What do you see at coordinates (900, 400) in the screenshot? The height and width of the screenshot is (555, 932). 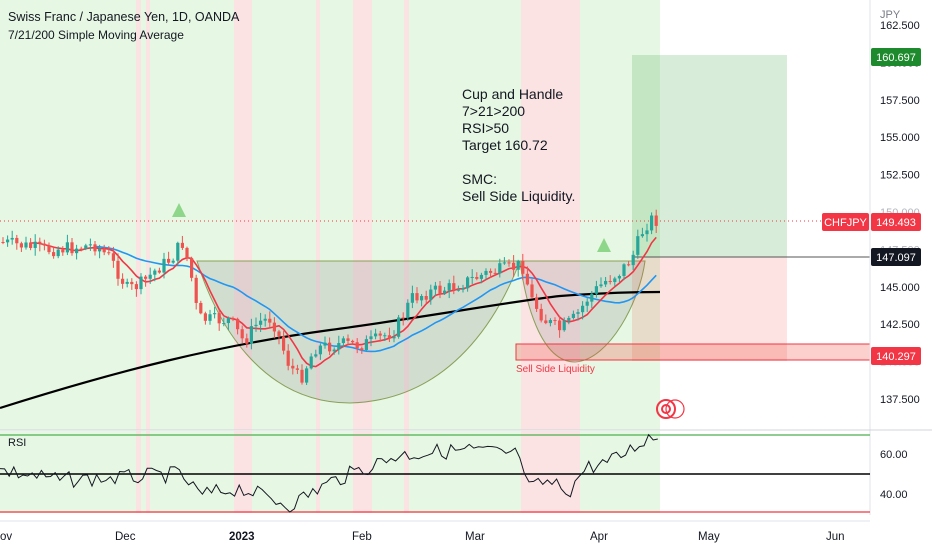 I see `price-tick-label: 137.500` at bounding box center [900, 400].